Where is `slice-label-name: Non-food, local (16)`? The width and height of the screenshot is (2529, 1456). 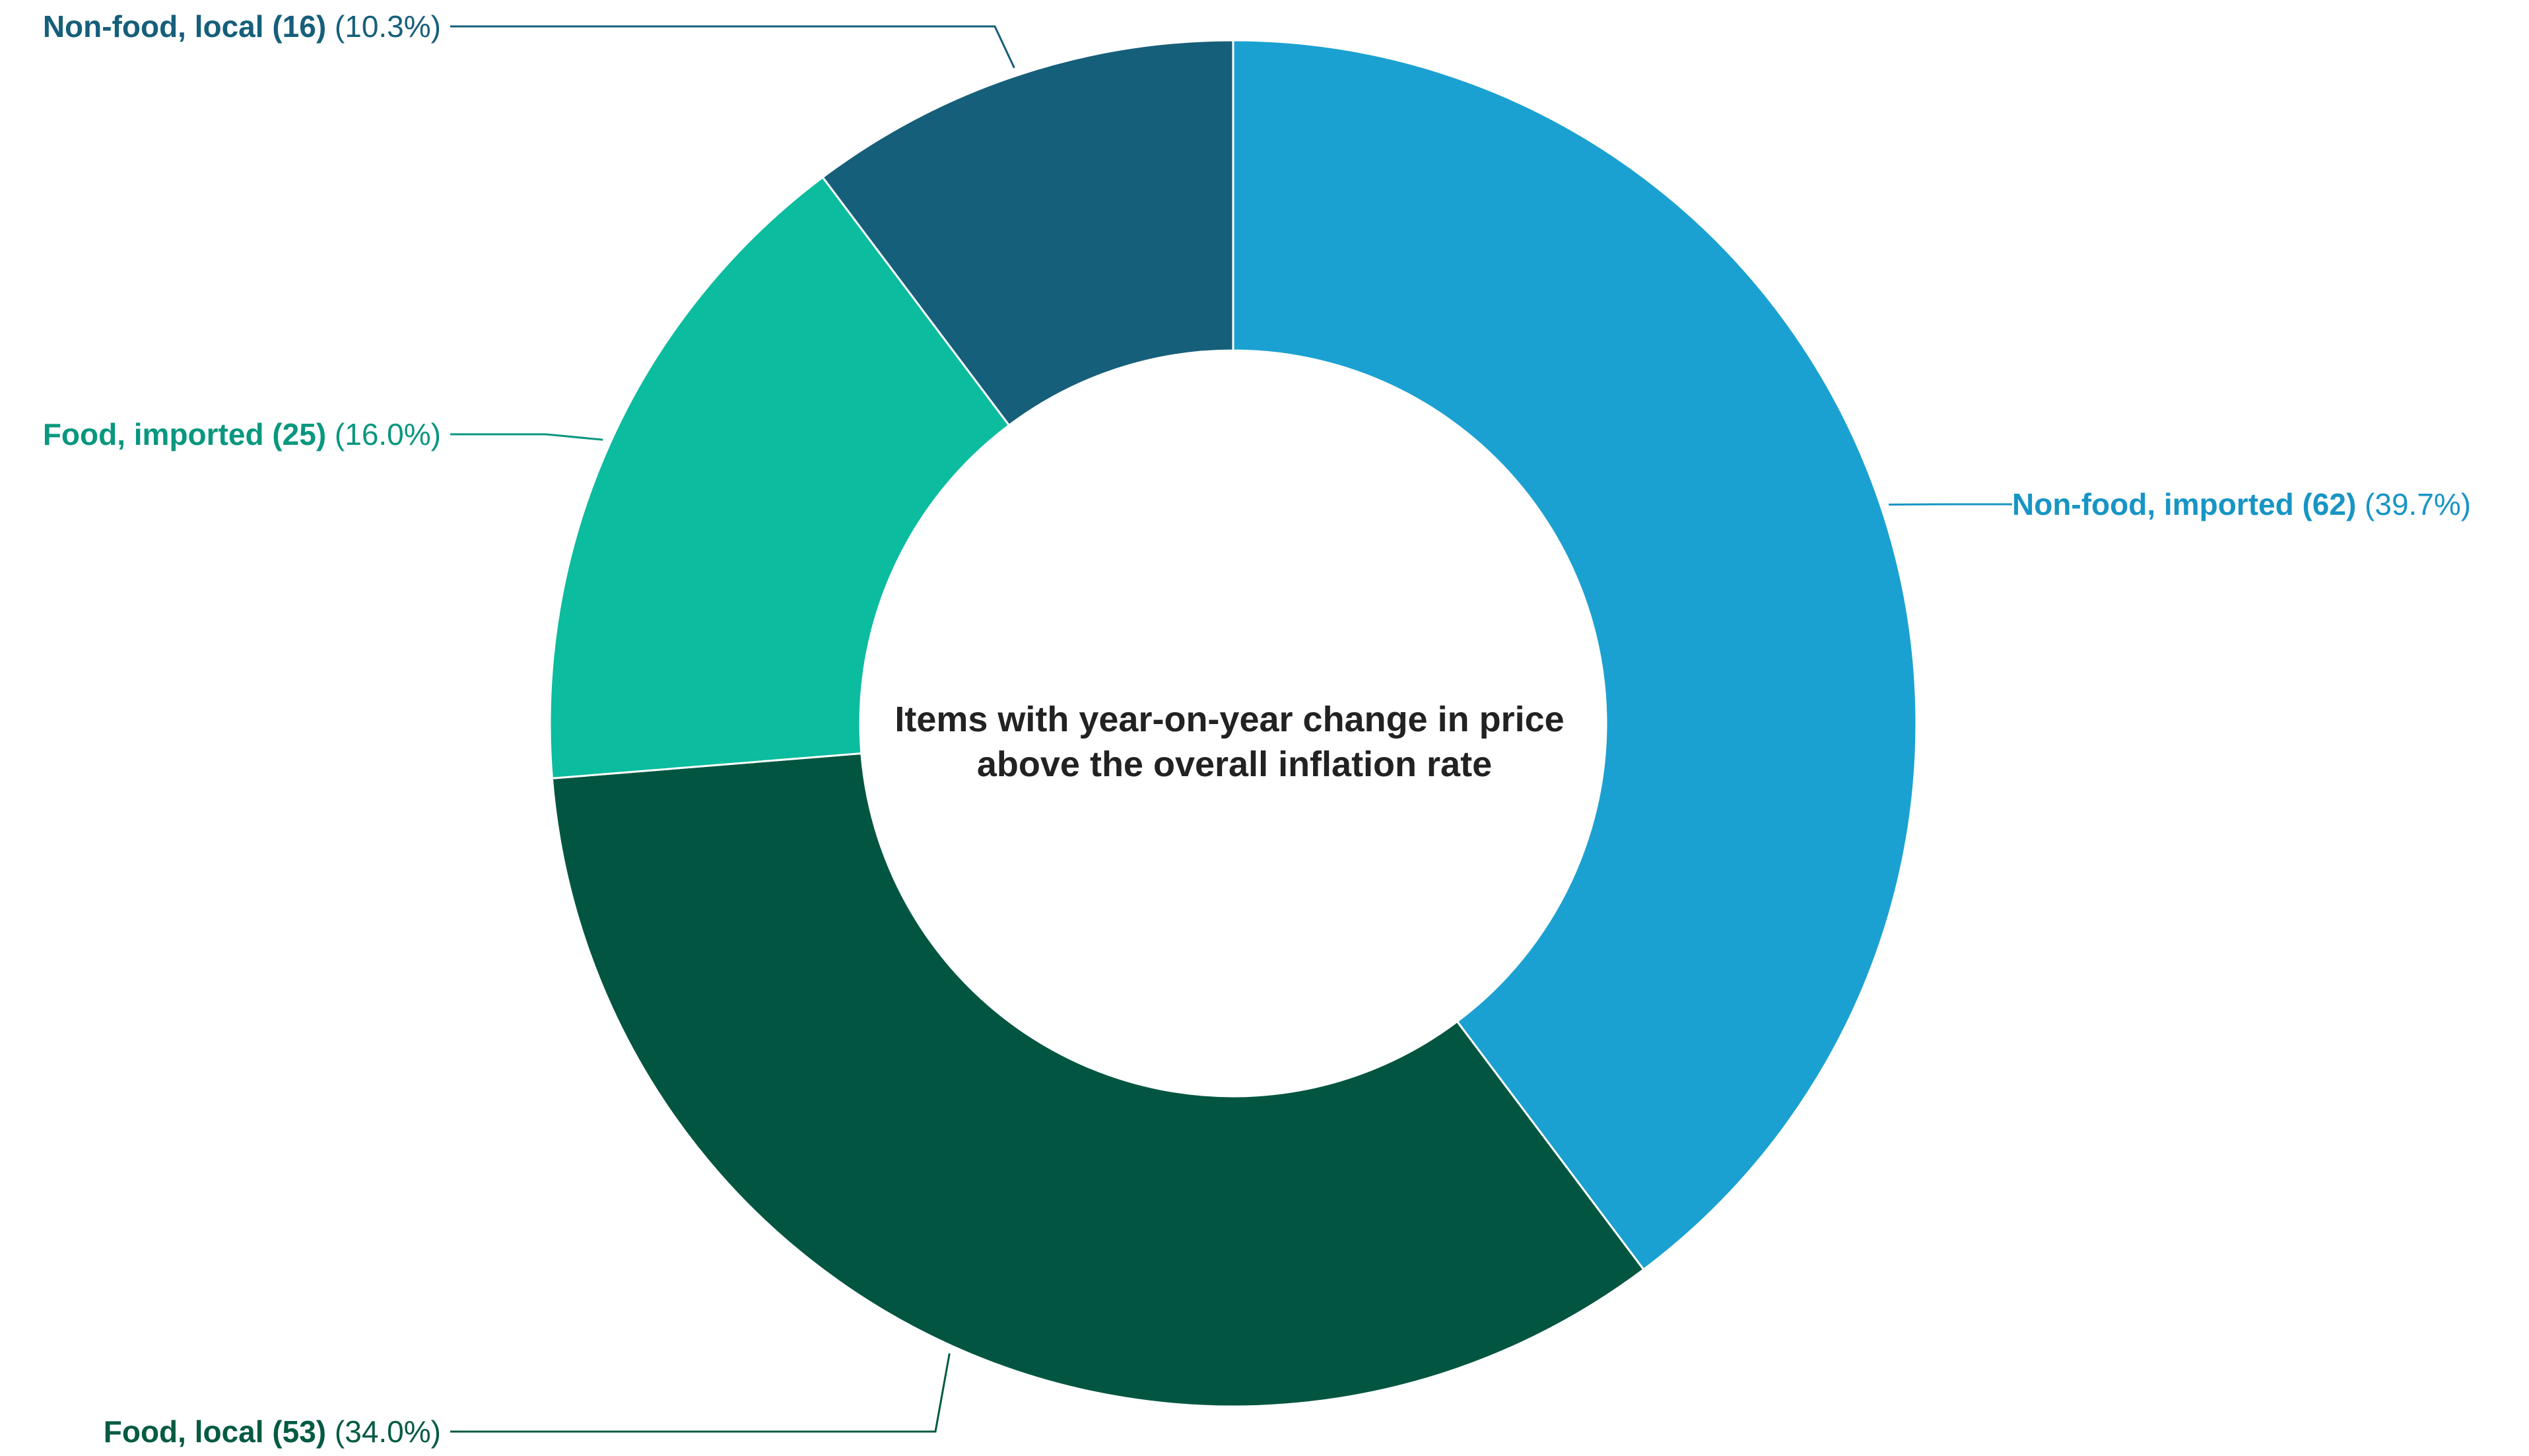 slice-label-name: Non-food, local (16) is located at coordinates (184, 26).